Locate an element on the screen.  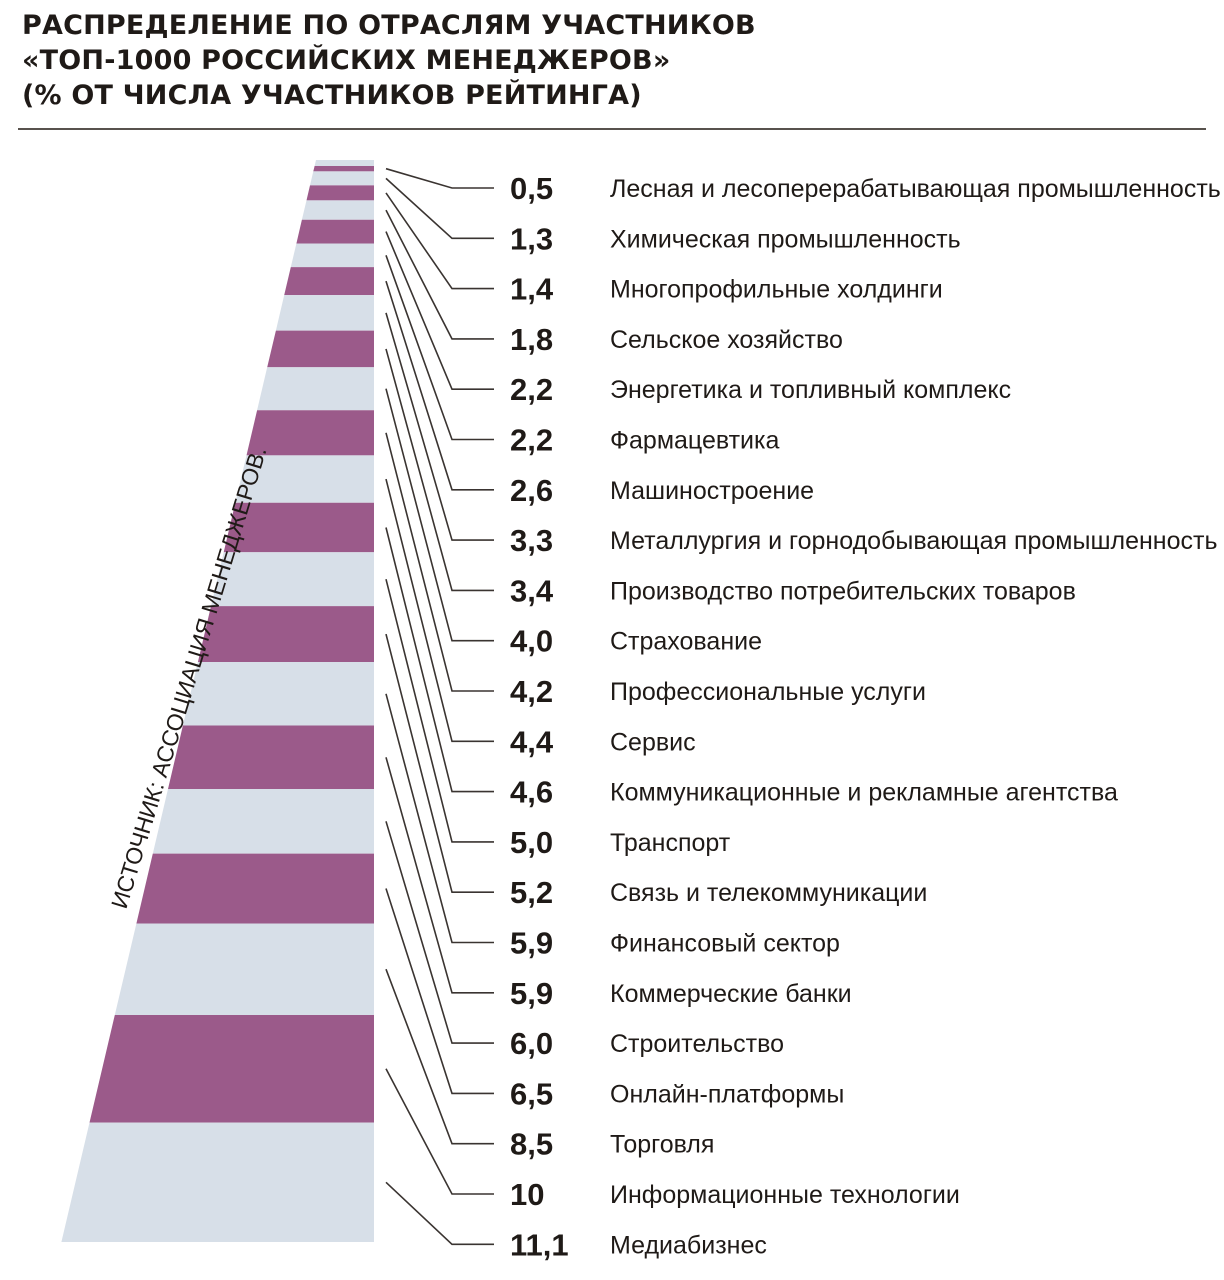
value-label-8: 3,3 is located at coordinates (531, 540).